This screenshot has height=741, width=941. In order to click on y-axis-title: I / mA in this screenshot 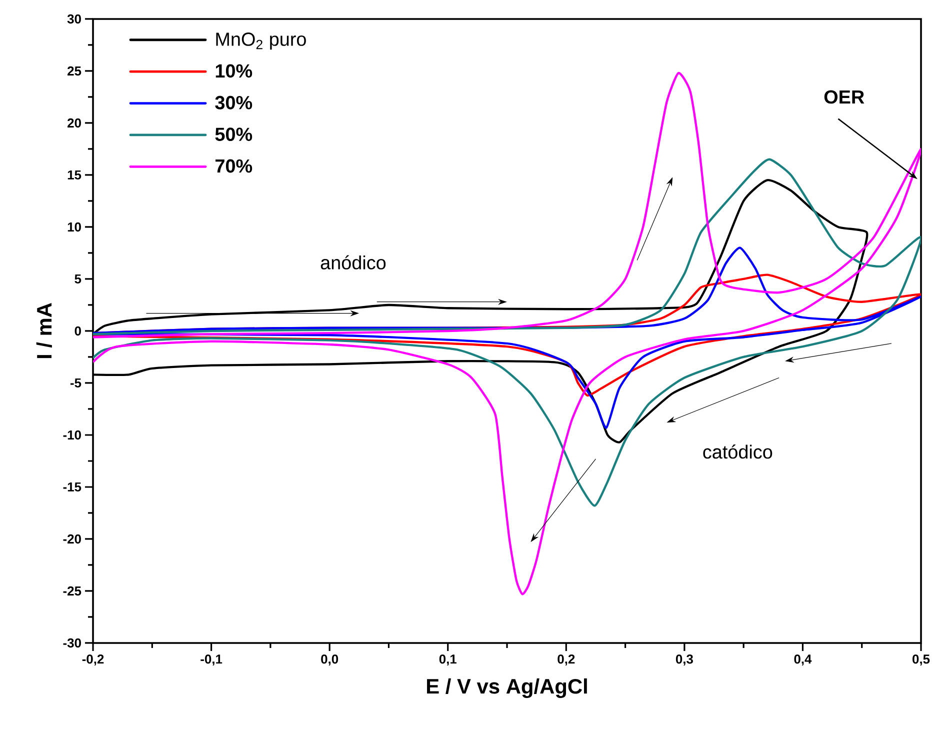, I will do `click(44, 330)`.